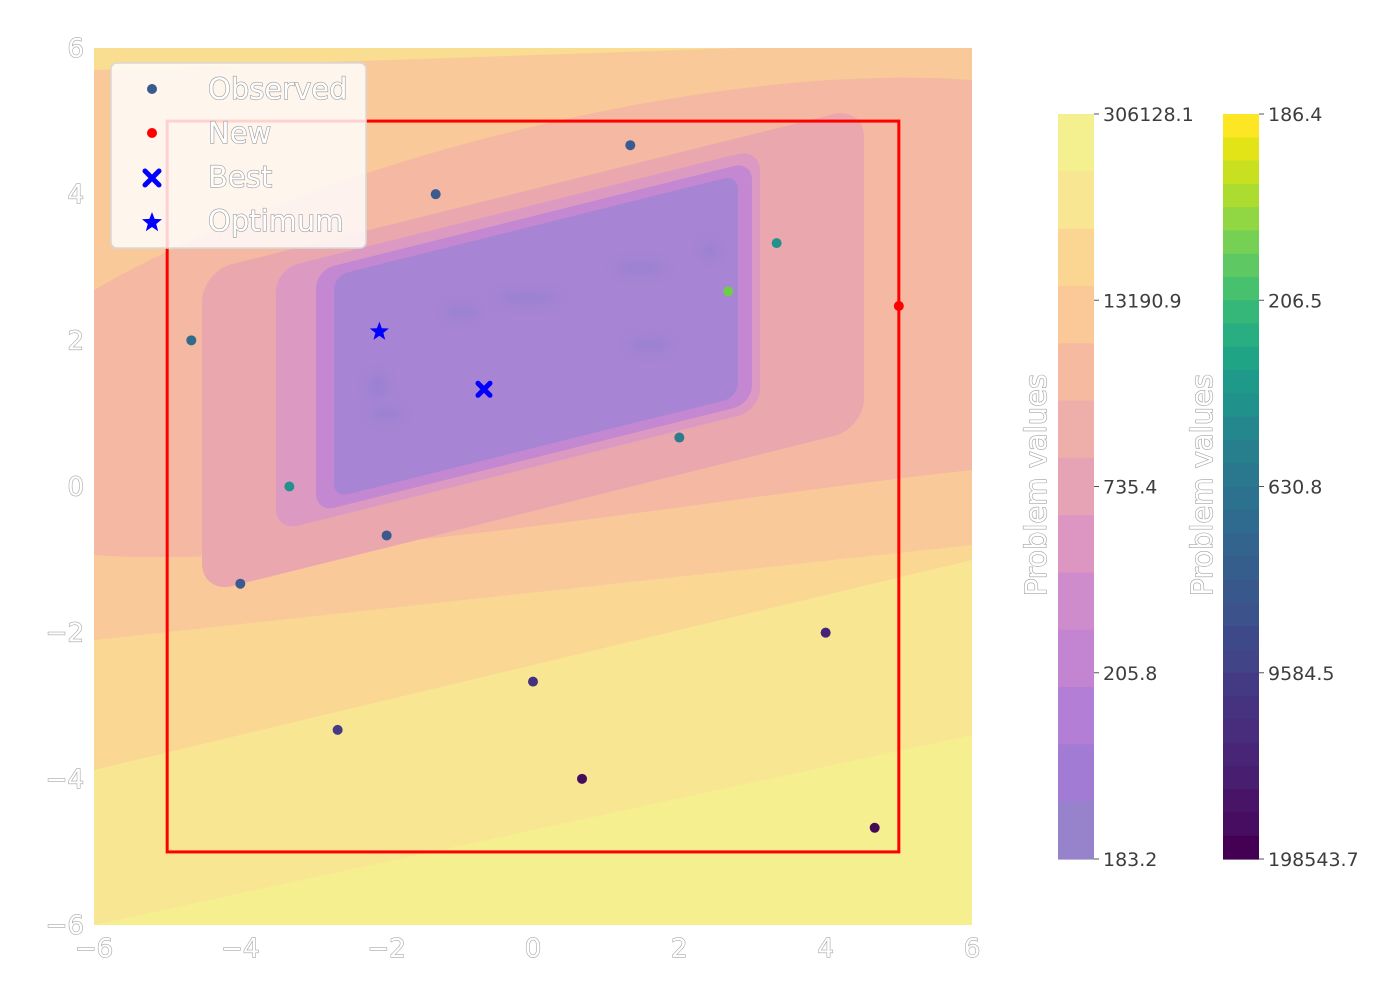  Describe the element at coordinates (1295, 488) in the screenshot. I see `colorbar-tick-label: 630.8` at that location.